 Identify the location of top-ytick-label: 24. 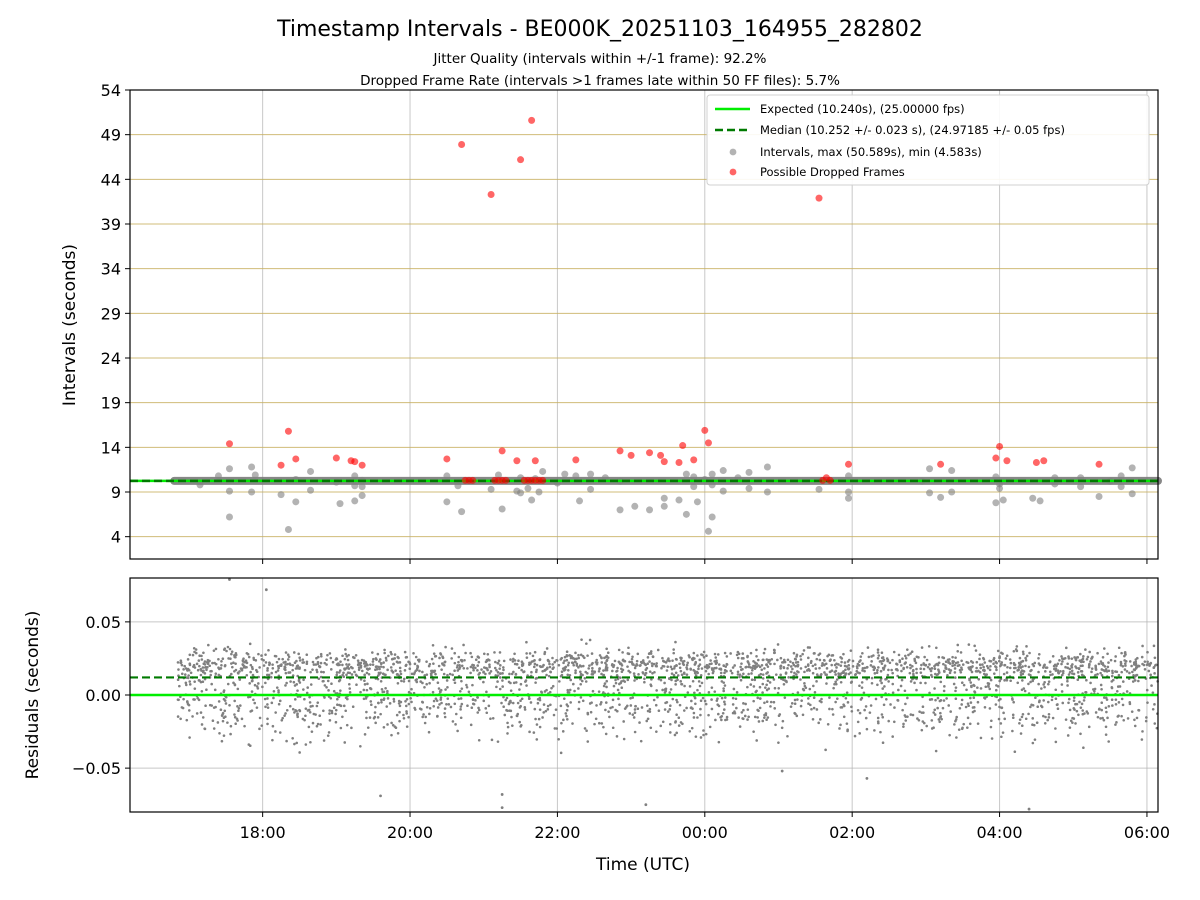
(111, 358).